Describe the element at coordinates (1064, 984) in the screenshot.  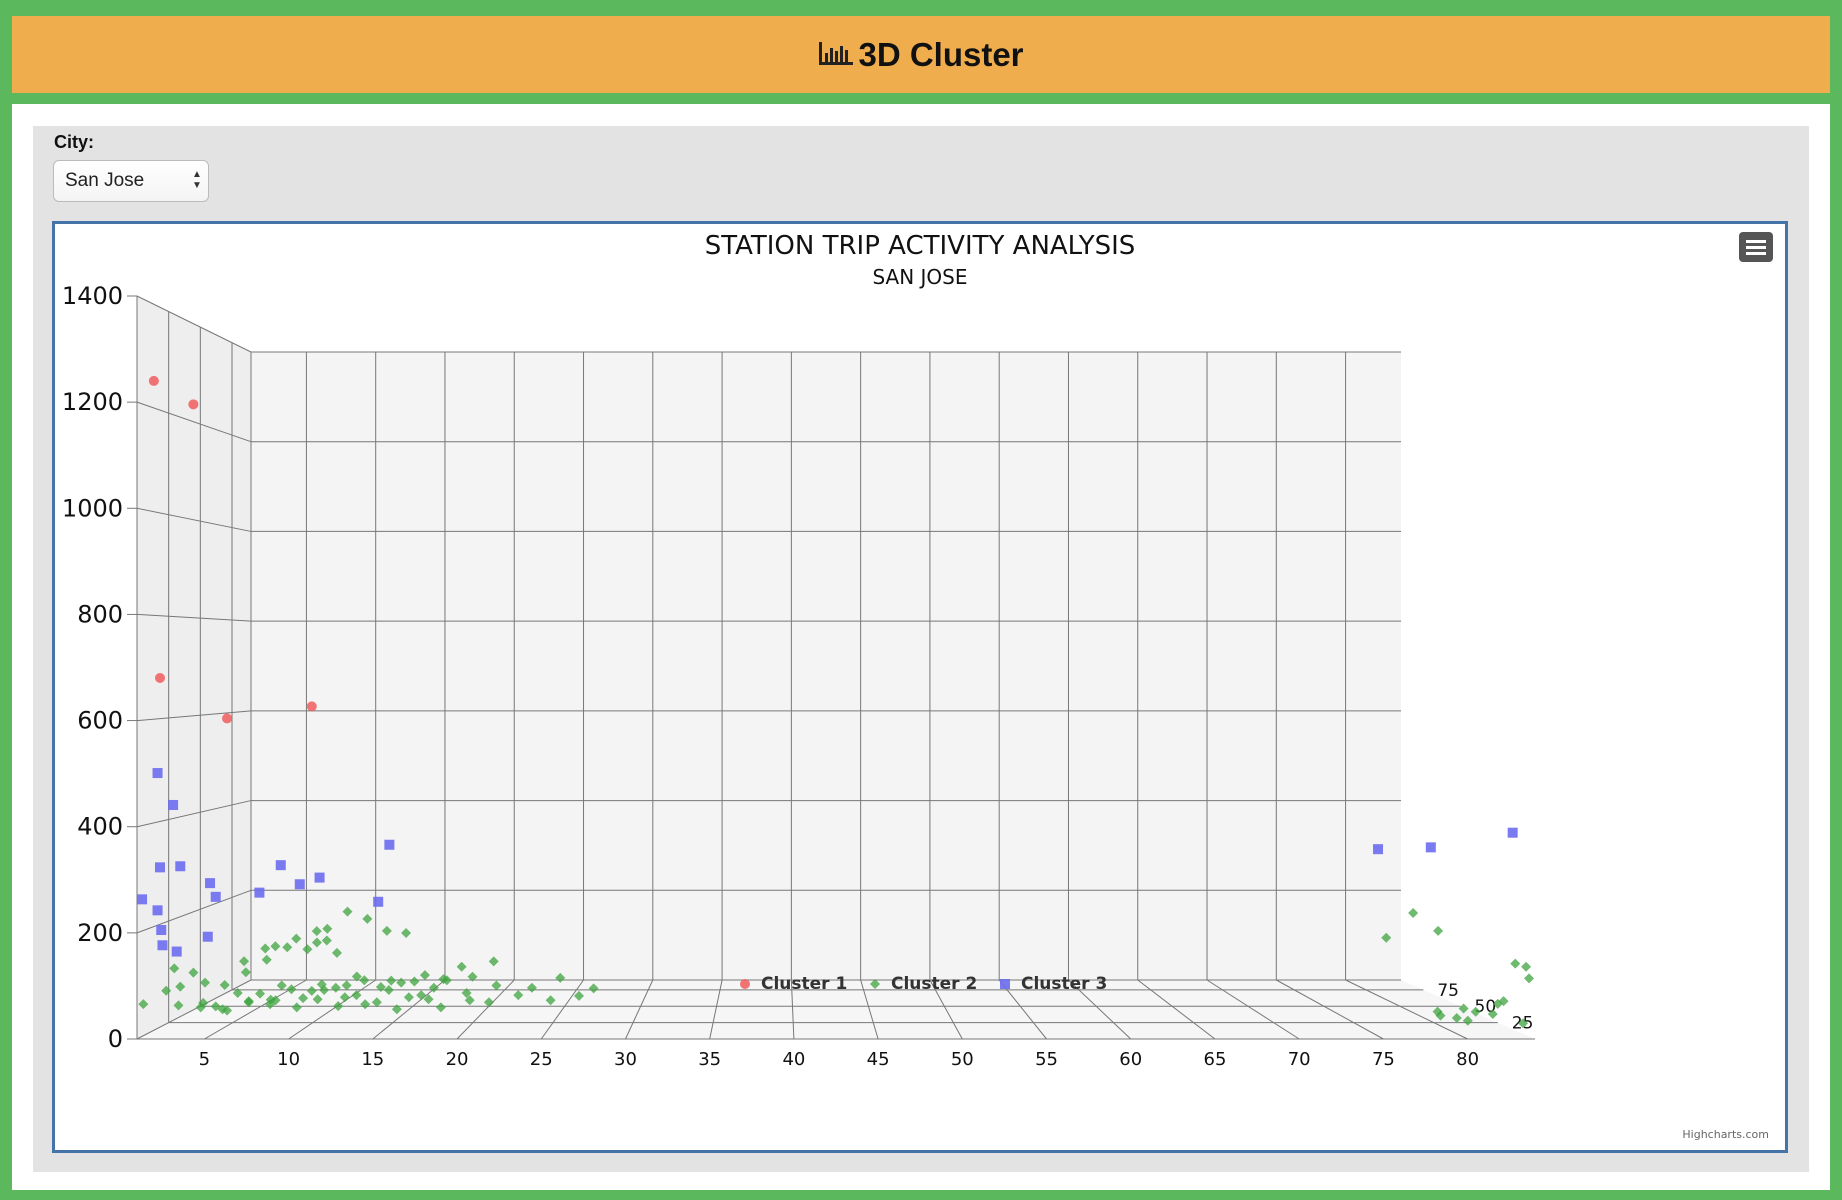
I see `legend-label: Cluster 3` at that location.